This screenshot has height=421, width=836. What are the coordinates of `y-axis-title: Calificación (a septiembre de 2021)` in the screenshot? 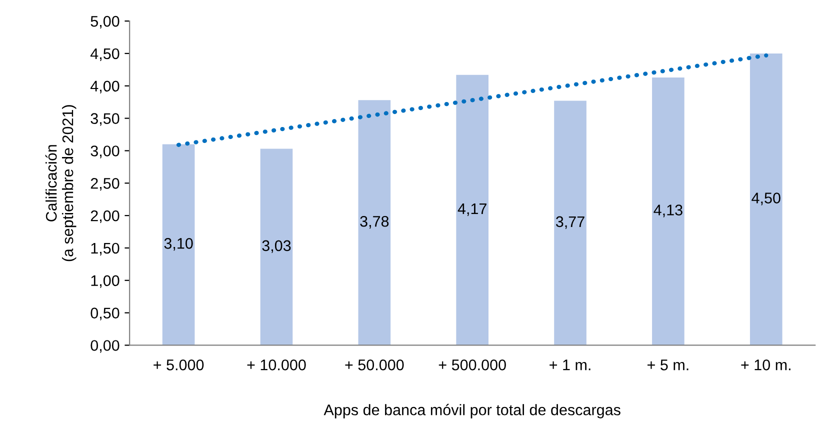 It's located at (60, 183).